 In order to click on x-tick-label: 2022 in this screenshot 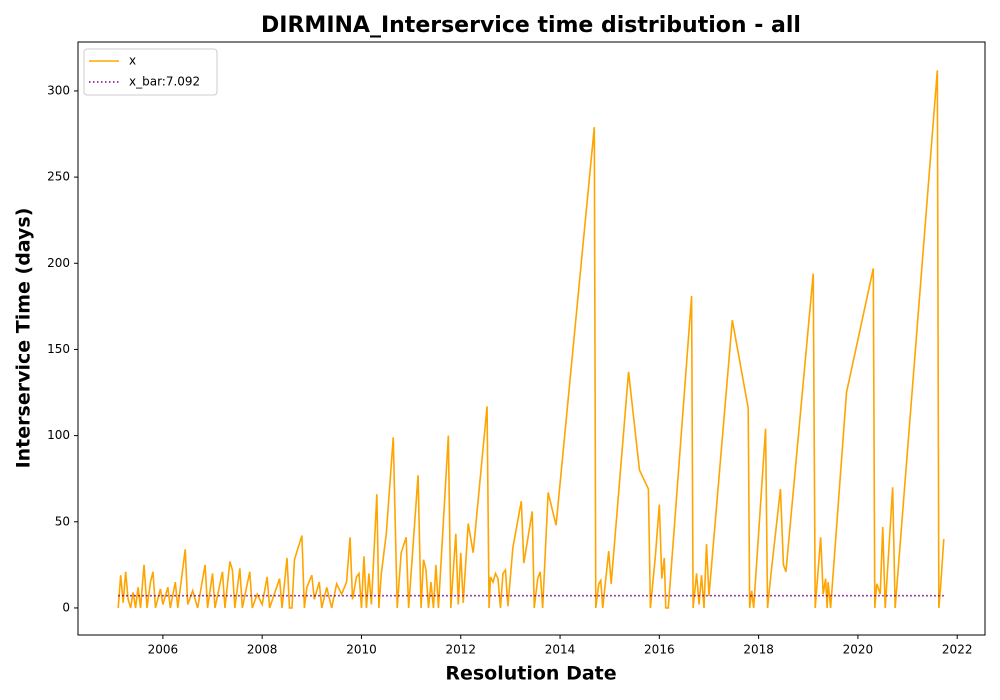, I will do `click(957, 650)`.